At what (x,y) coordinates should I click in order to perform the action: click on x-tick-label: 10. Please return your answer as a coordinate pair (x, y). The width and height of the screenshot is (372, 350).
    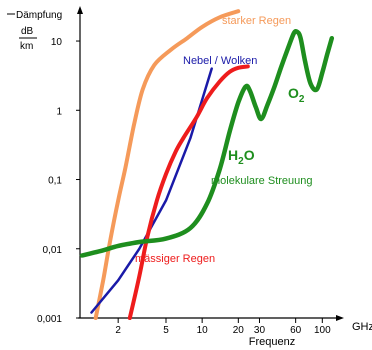
    Looking at the image, I should click on (203, 330).